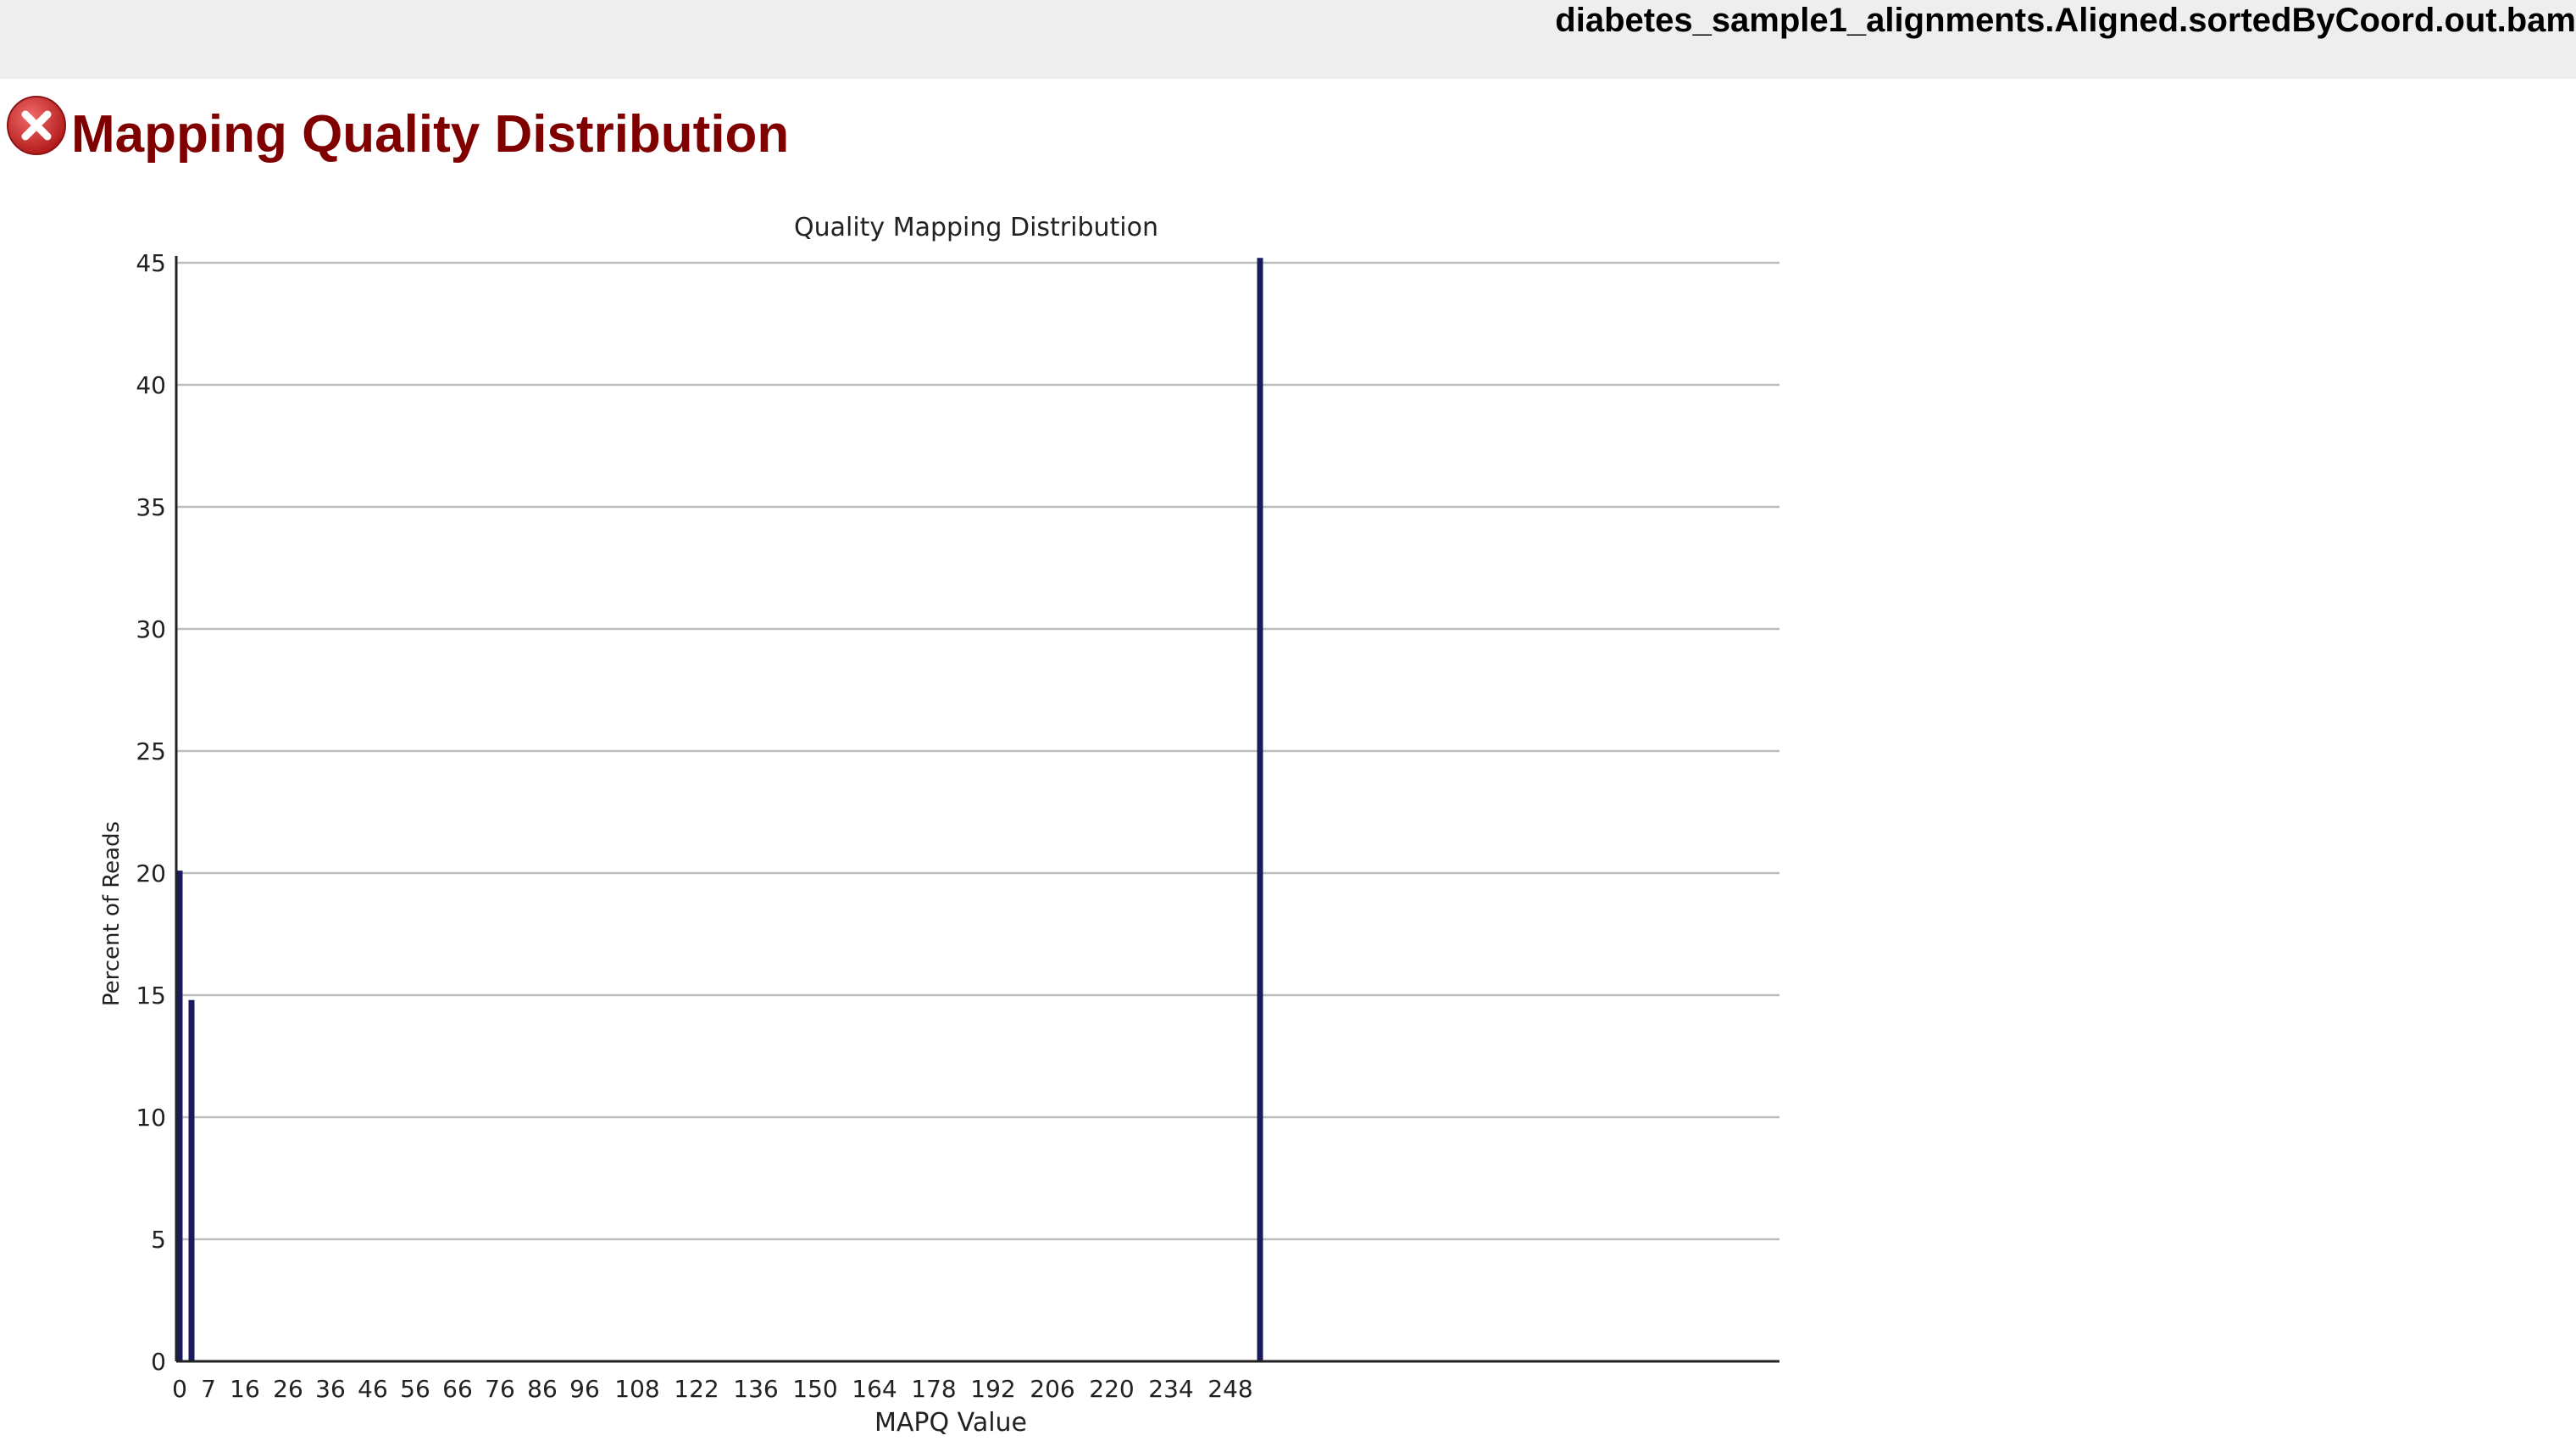 This screenshot has width=2576, height=1441. Describe the element at coordinates (696, 1389) in the screenshot. I see `x-tick-label: 122` at that location.